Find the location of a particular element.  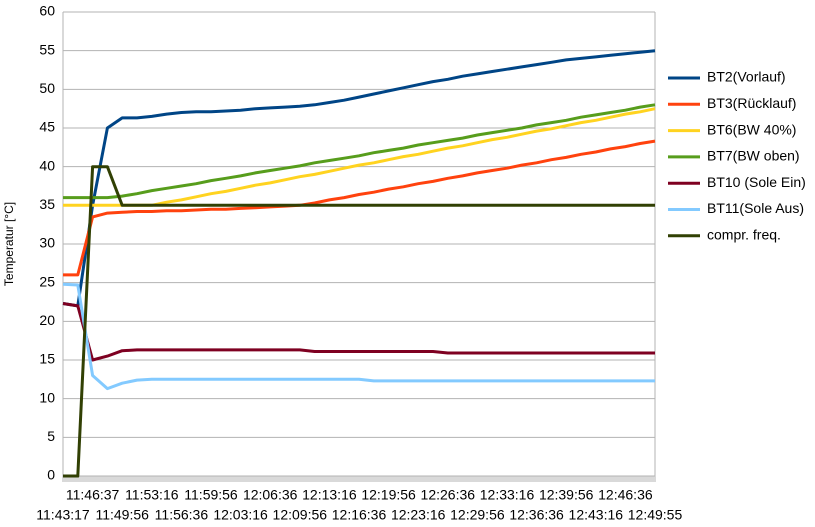

y-tick-label: 50 is located at coordinates (47, 88).